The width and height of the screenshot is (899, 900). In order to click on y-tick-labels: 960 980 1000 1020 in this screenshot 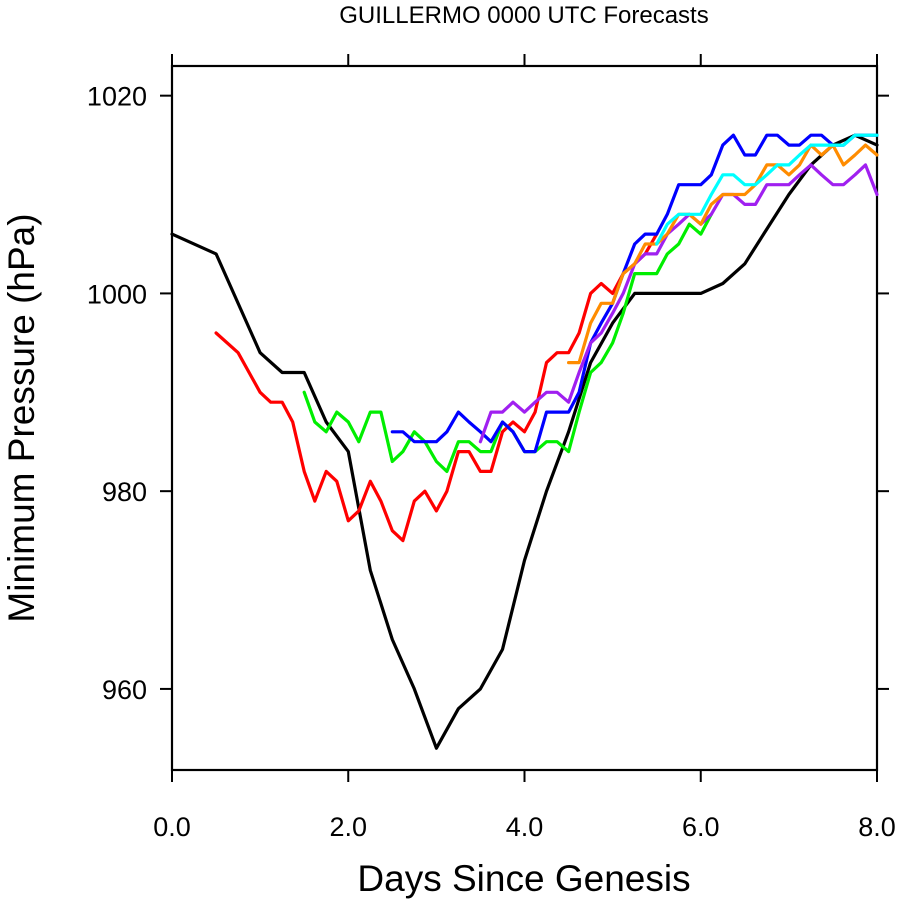, I will do `click(117, 393)`.